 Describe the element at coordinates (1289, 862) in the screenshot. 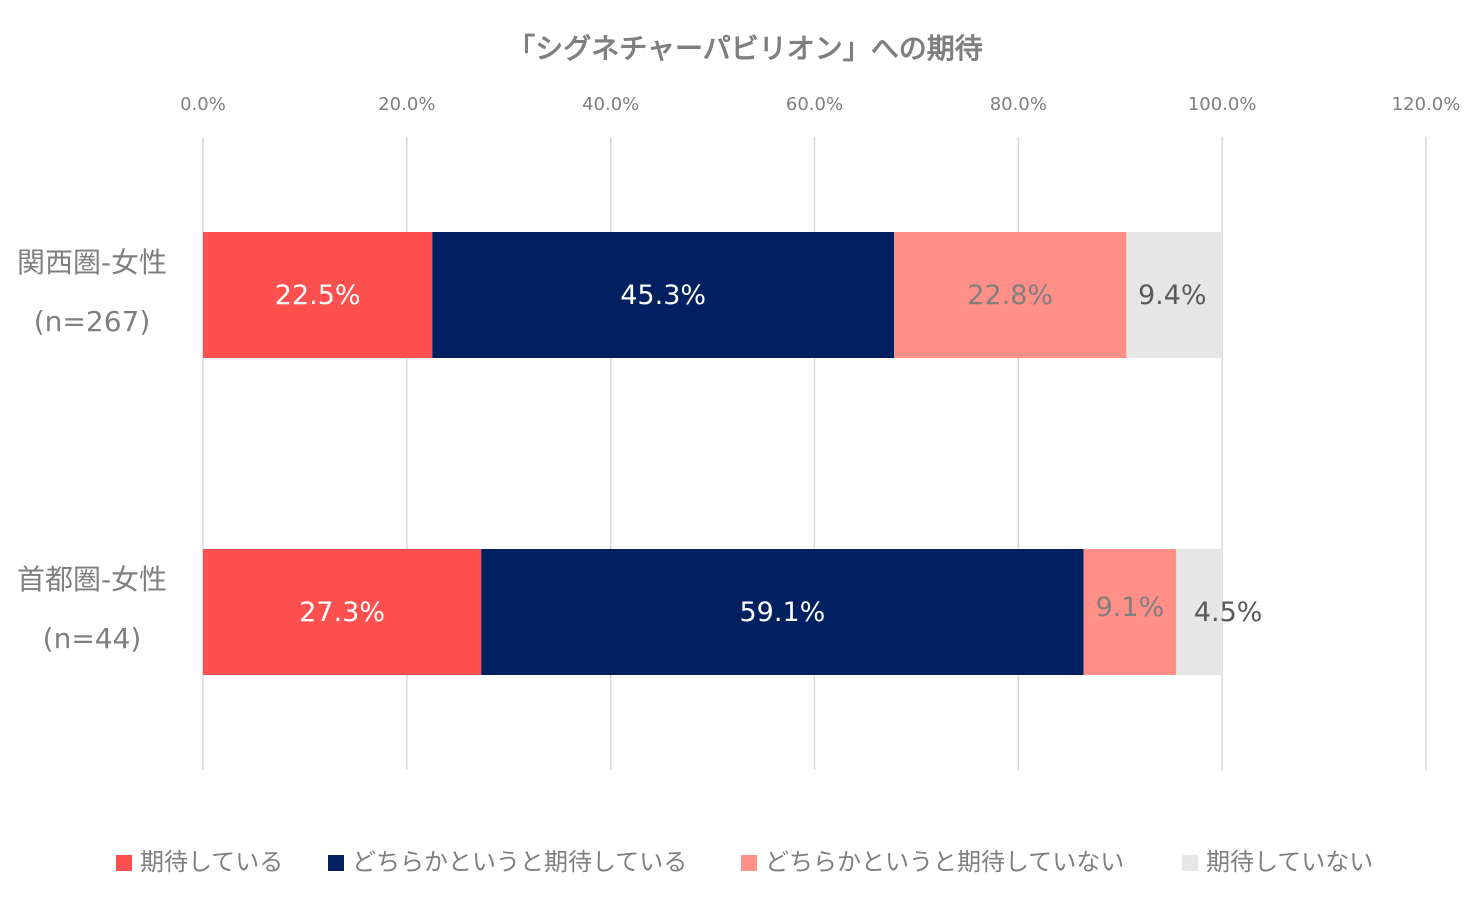

I see `legend-label: 期待していない` at that location.